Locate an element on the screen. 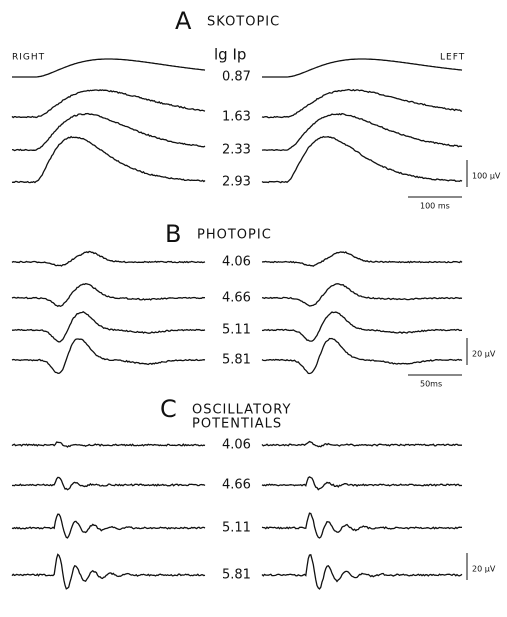 Image resolution: width=507 pixels, height=617 pixels. intensity-label: 2.33 is located at coordinates (236, 150).